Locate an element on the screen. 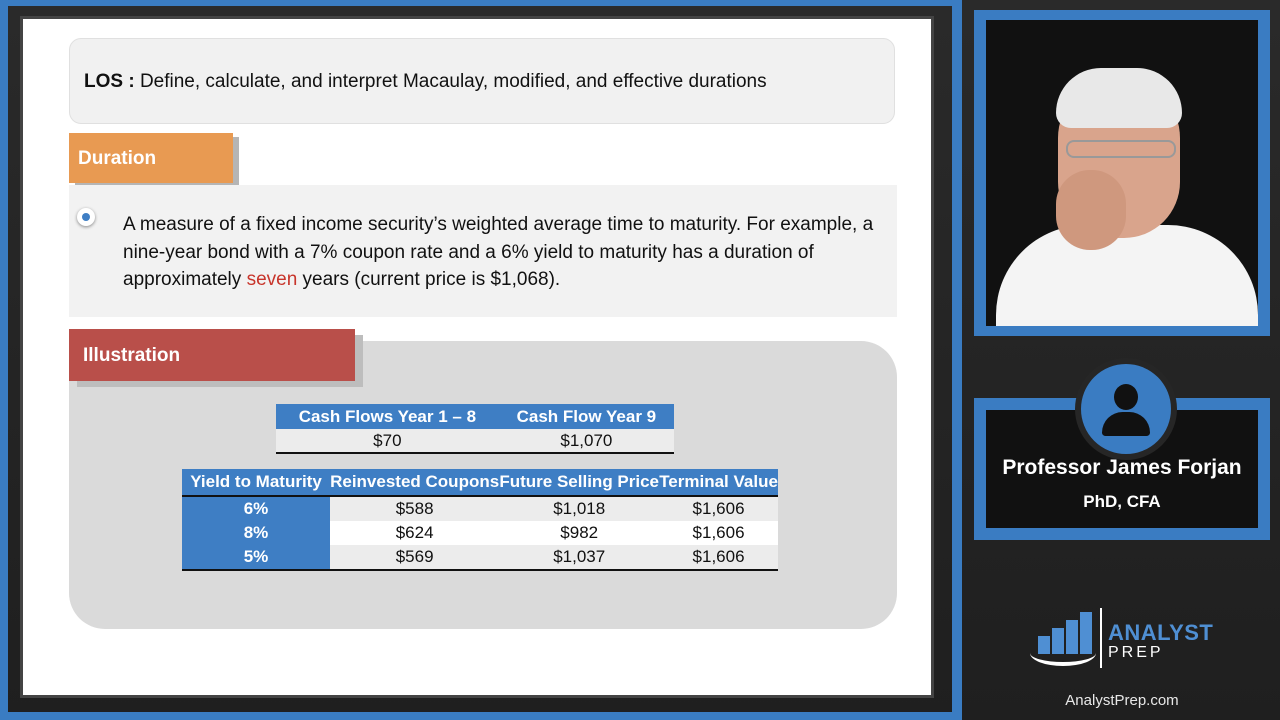 This screenshot has height=720, width=1280. presenter-video is located at coordinates (1122, 173).